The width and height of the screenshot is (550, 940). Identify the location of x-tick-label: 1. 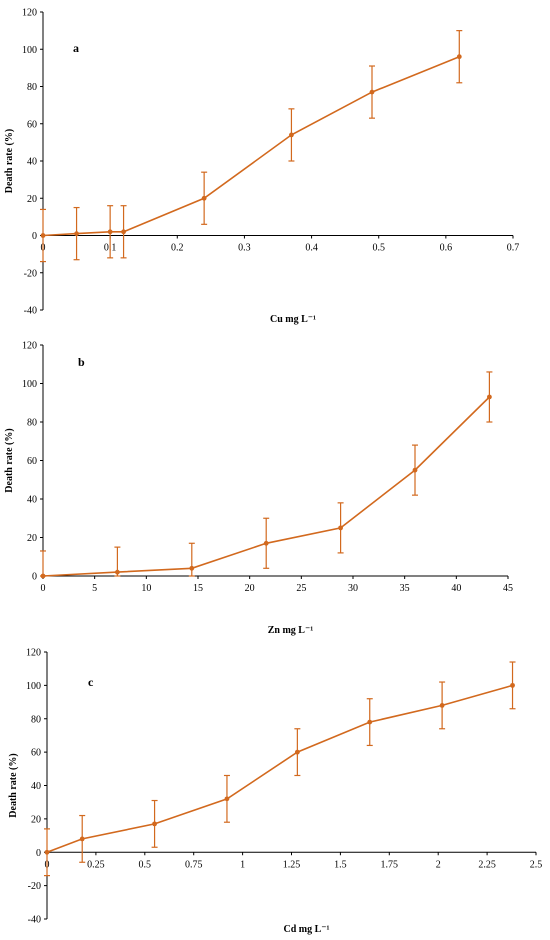
(242, 864).